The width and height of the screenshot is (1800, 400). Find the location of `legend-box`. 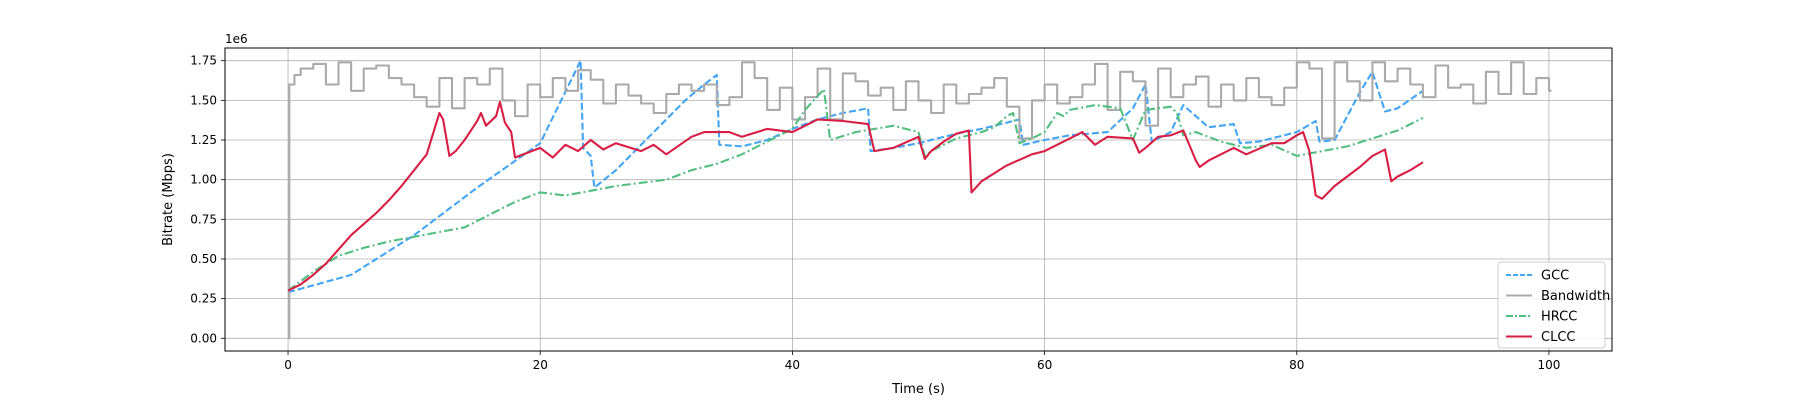

legend-box is located at coordinates (1551, 305).